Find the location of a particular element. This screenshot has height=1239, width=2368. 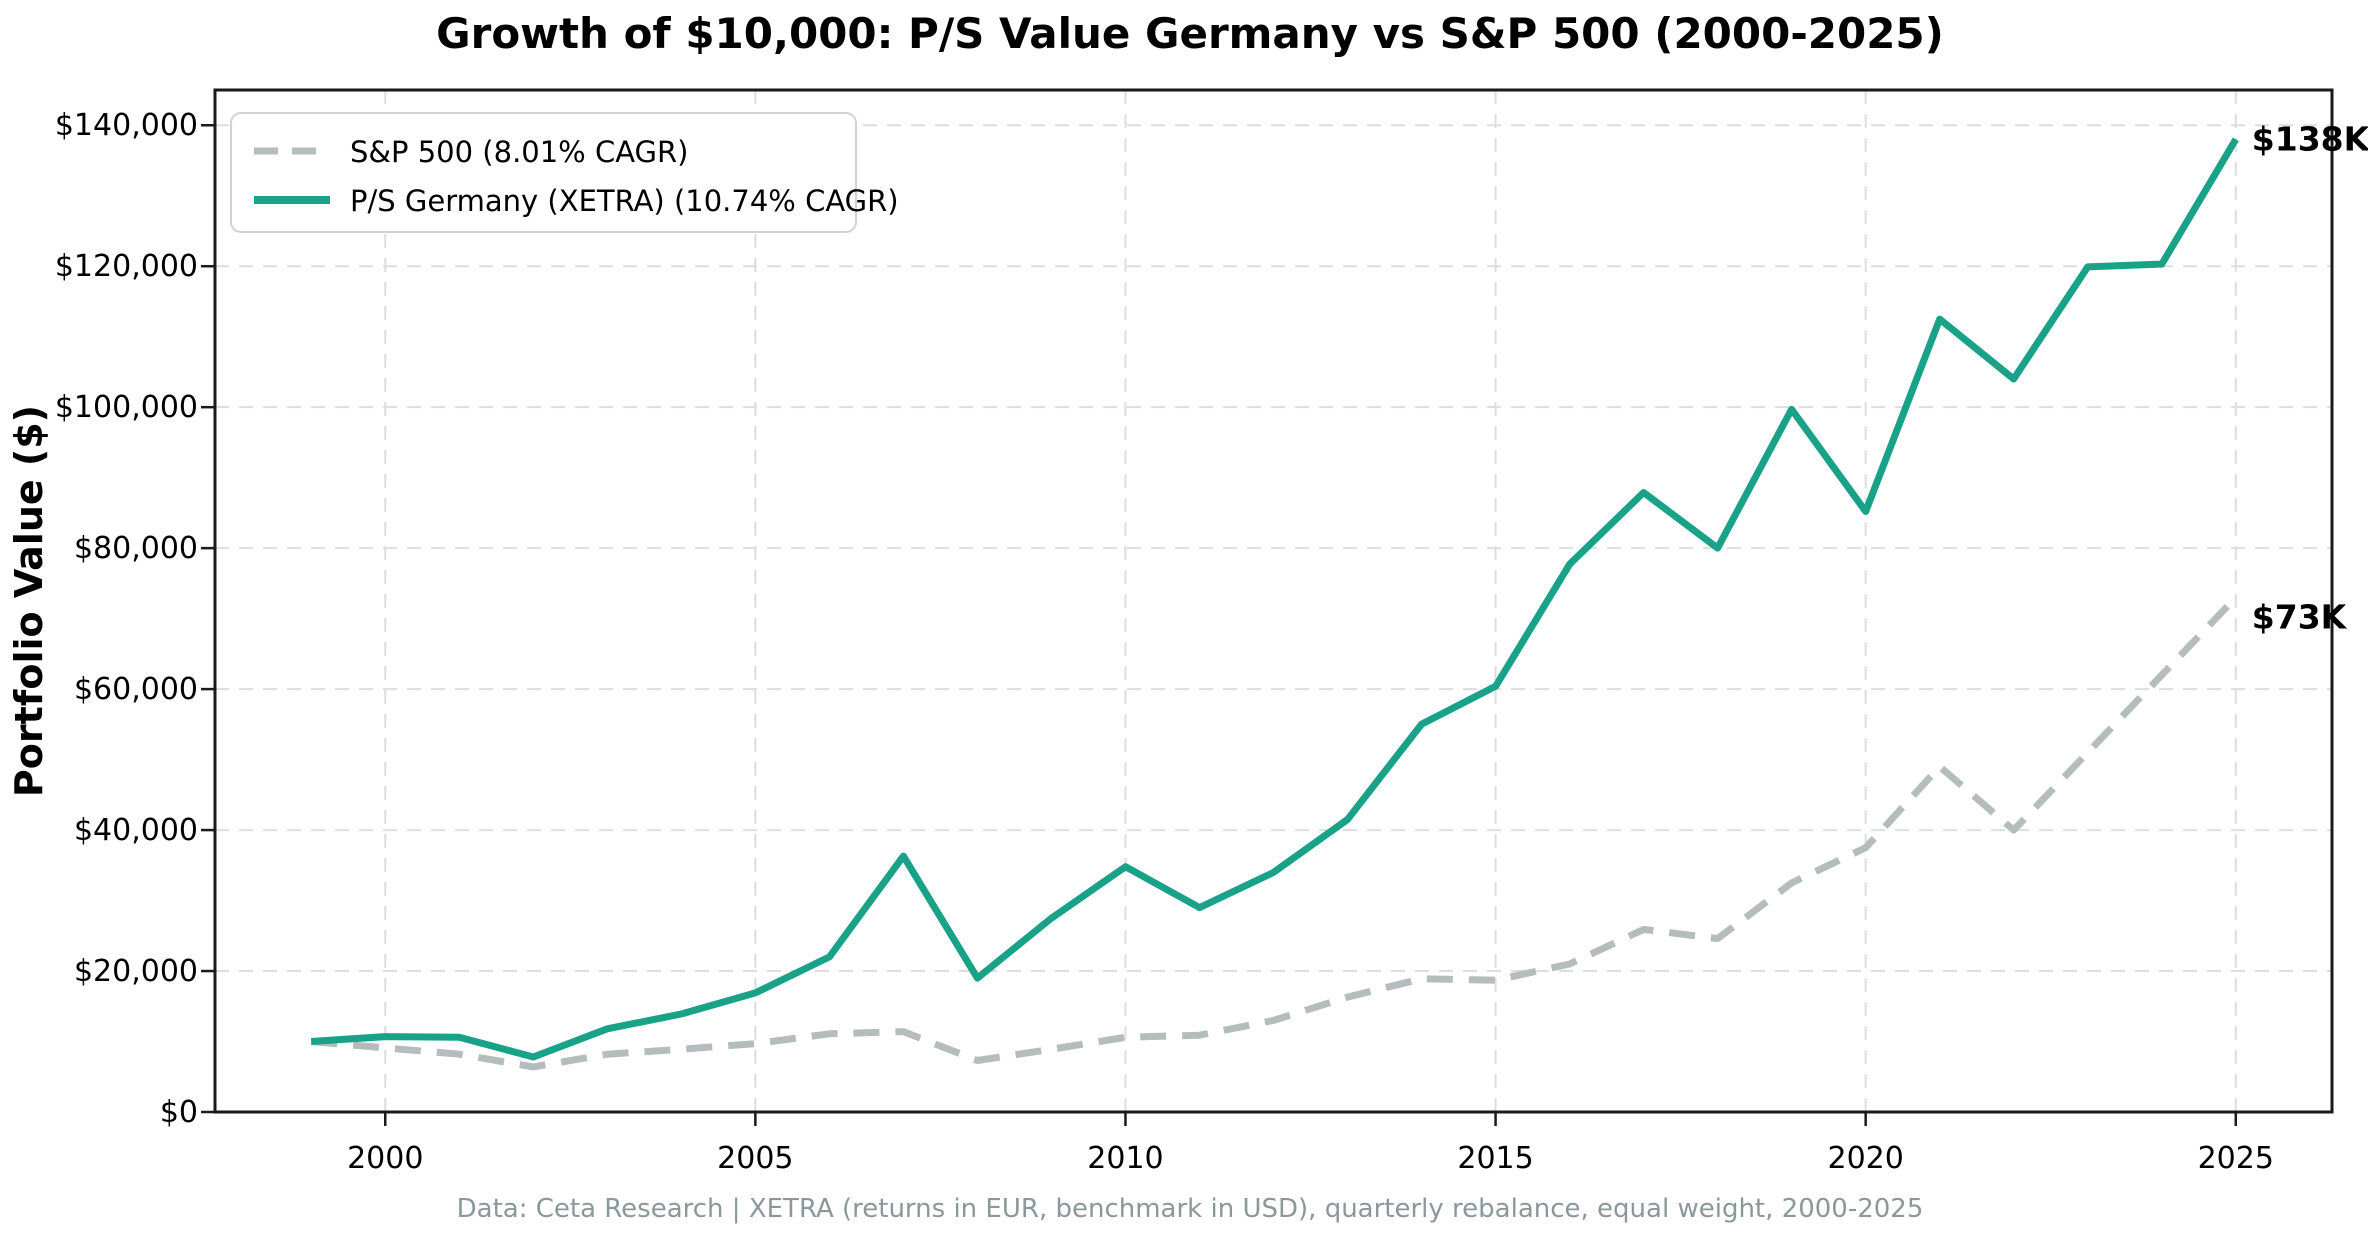

y-tick-label: $40,000 is located at coordinates (136, 830).